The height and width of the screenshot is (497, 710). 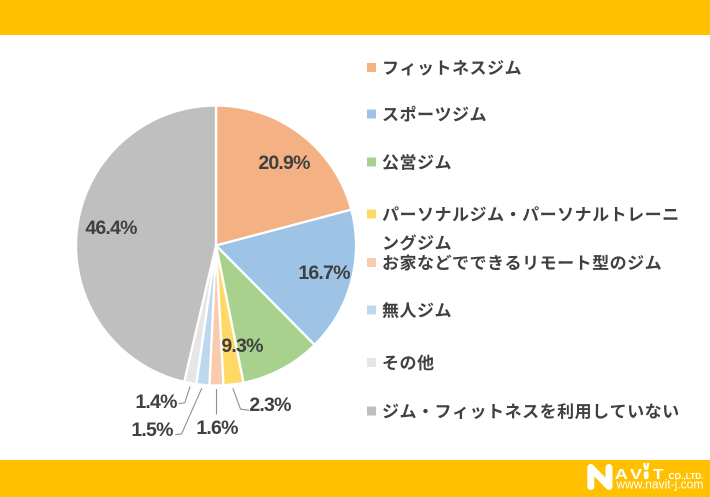 What do you see at coordinates (636, 474) in the screenshot?
I see `svg-text: V` at bounding box center [636, 474].